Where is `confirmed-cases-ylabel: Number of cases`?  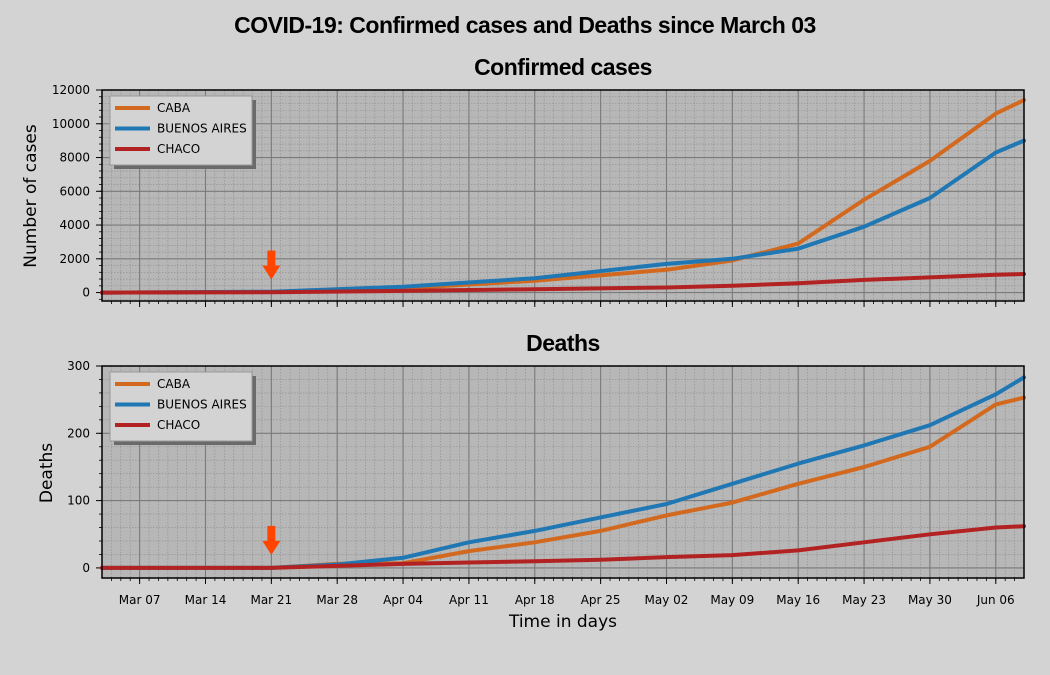 confirmed-cases-ylabel: Number of cases is located at coordinates (31, 196).